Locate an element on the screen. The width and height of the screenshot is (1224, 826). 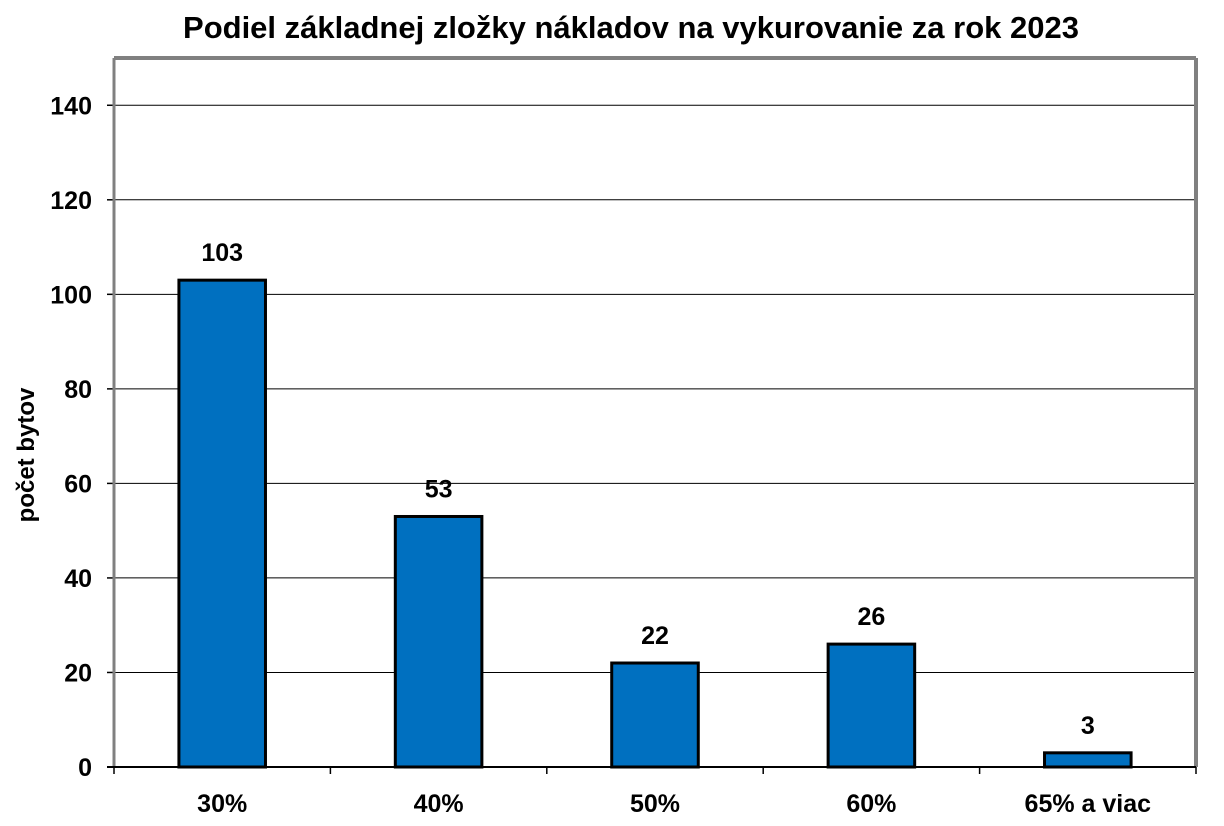
data-label: 22 is located at coordinates (655, 636).